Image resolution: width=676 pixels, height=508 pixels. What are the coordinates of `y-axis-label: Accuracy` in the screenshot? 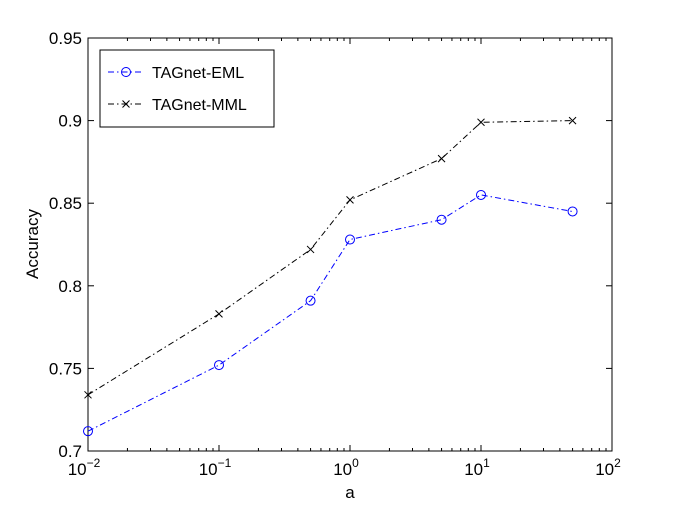 It's located at (32, 244).